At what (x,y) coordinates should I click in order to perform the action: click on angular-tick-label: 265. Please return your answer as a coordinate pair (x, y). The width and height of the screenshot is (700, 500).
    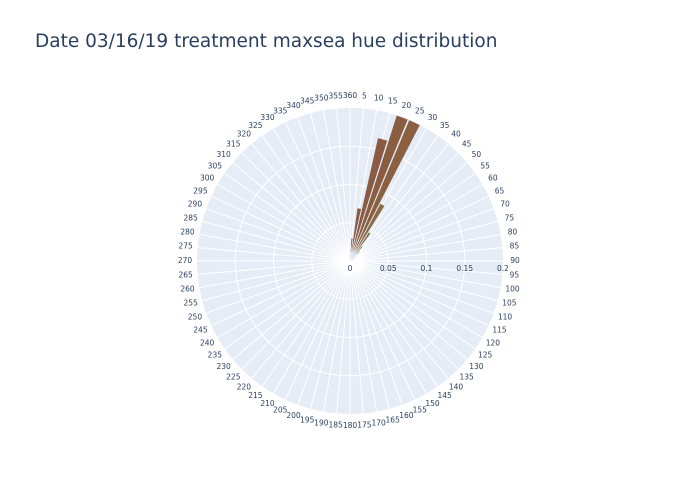
    Looking at the image, I should click on (185, 274).